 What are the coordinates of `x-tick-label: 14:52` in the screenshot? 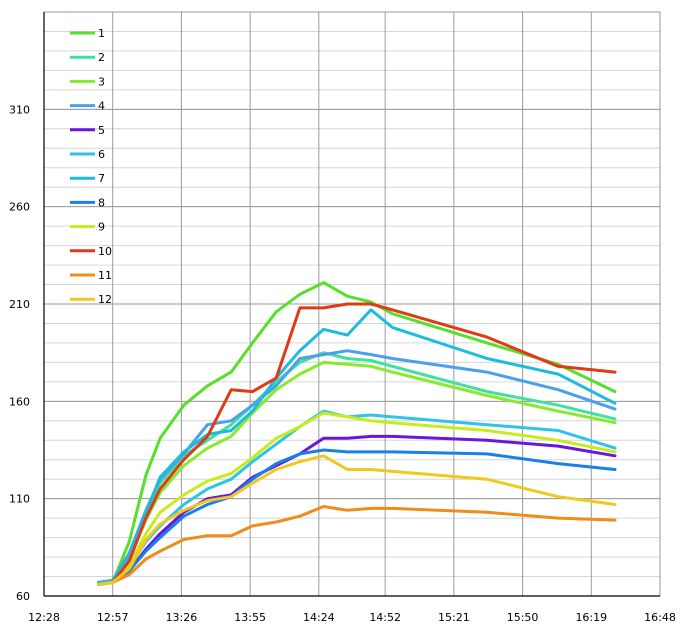 It's located at (385, 617).